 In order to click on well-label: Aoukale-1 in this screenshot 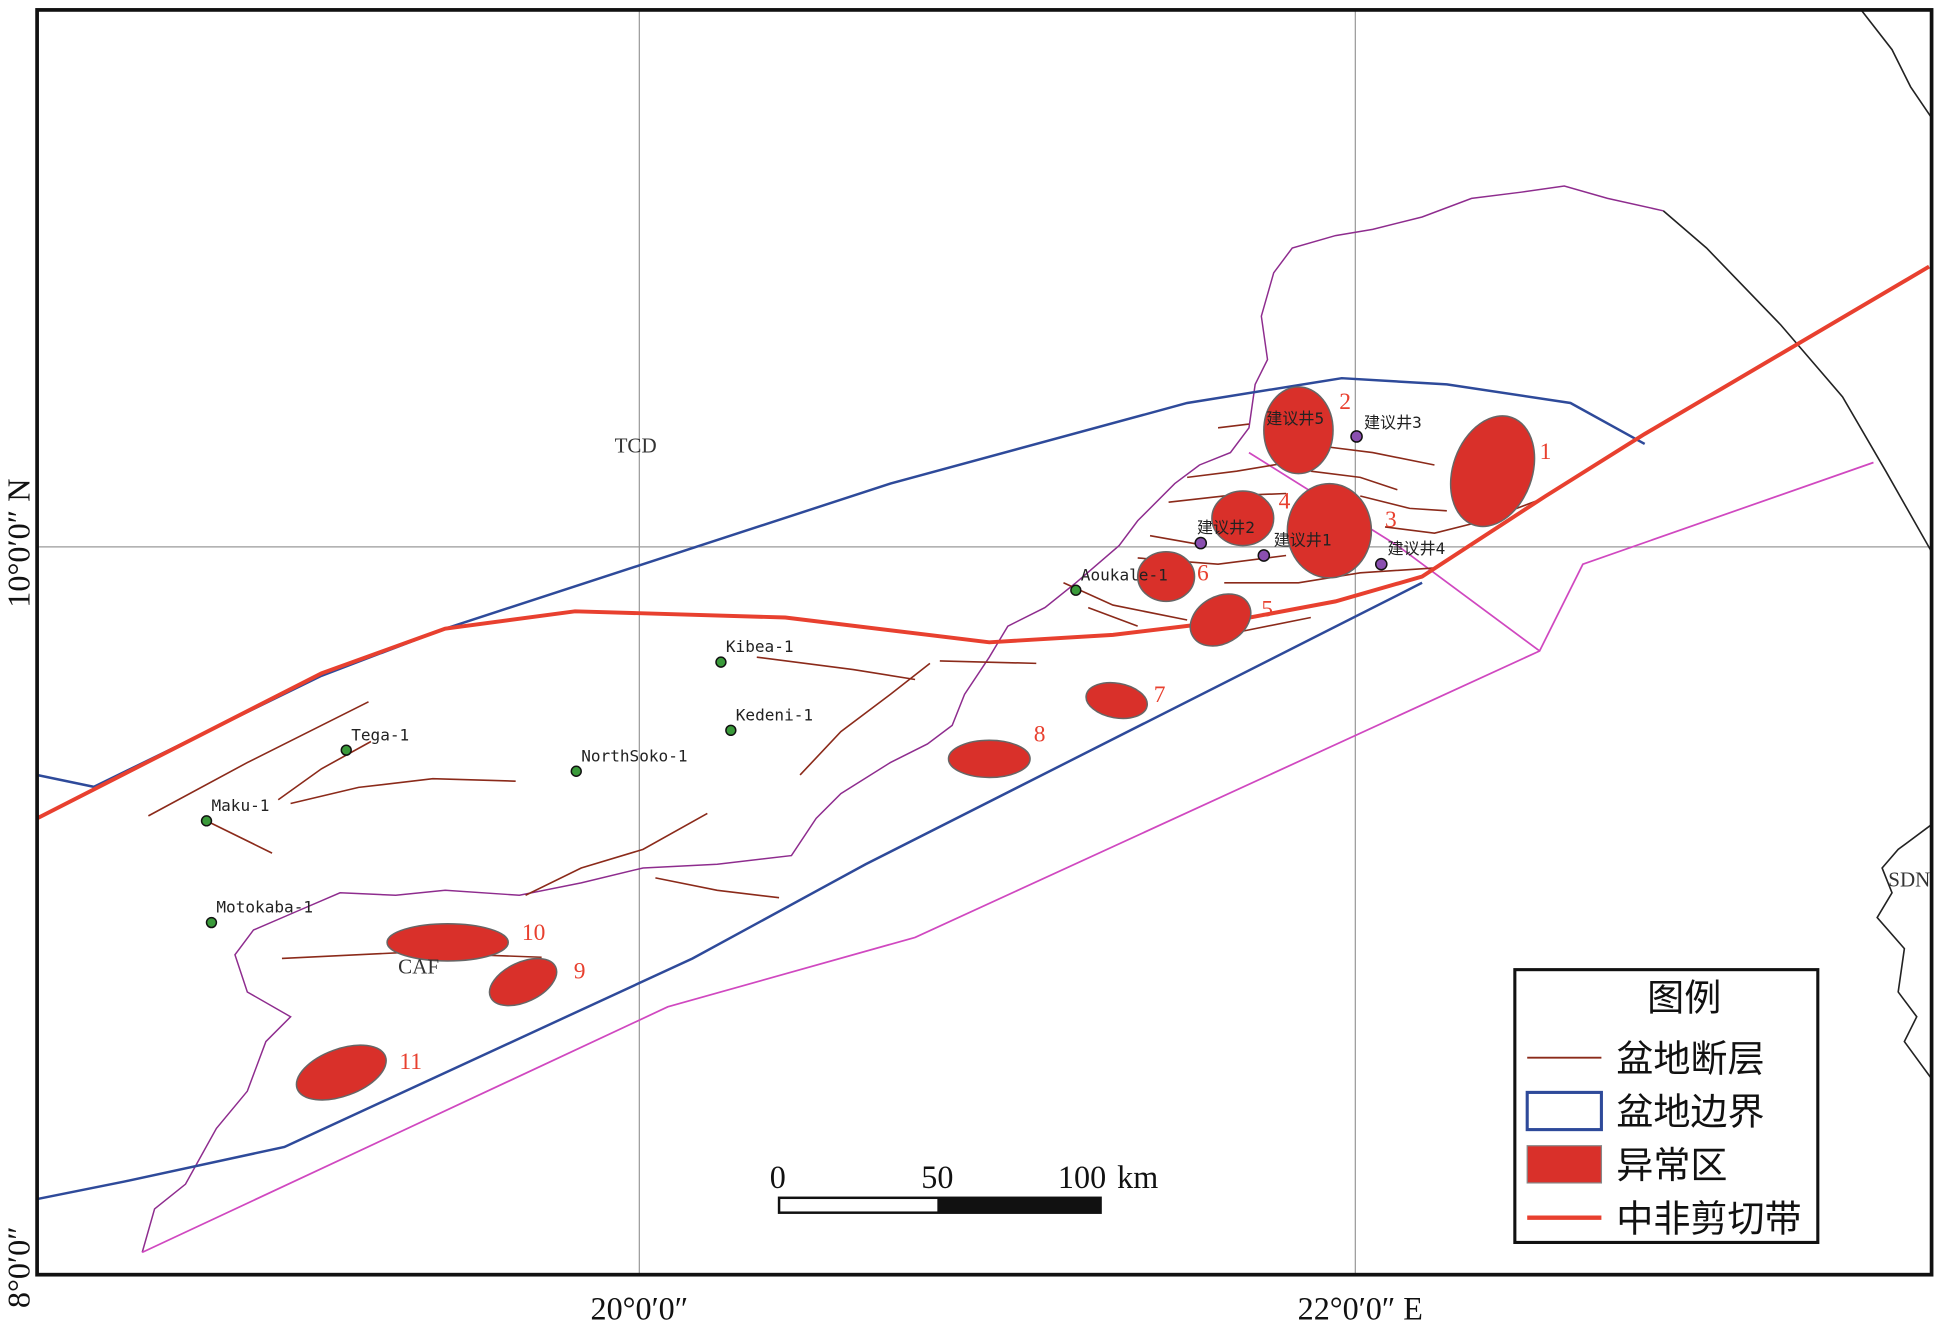, I will do `click(1124, 574)`.